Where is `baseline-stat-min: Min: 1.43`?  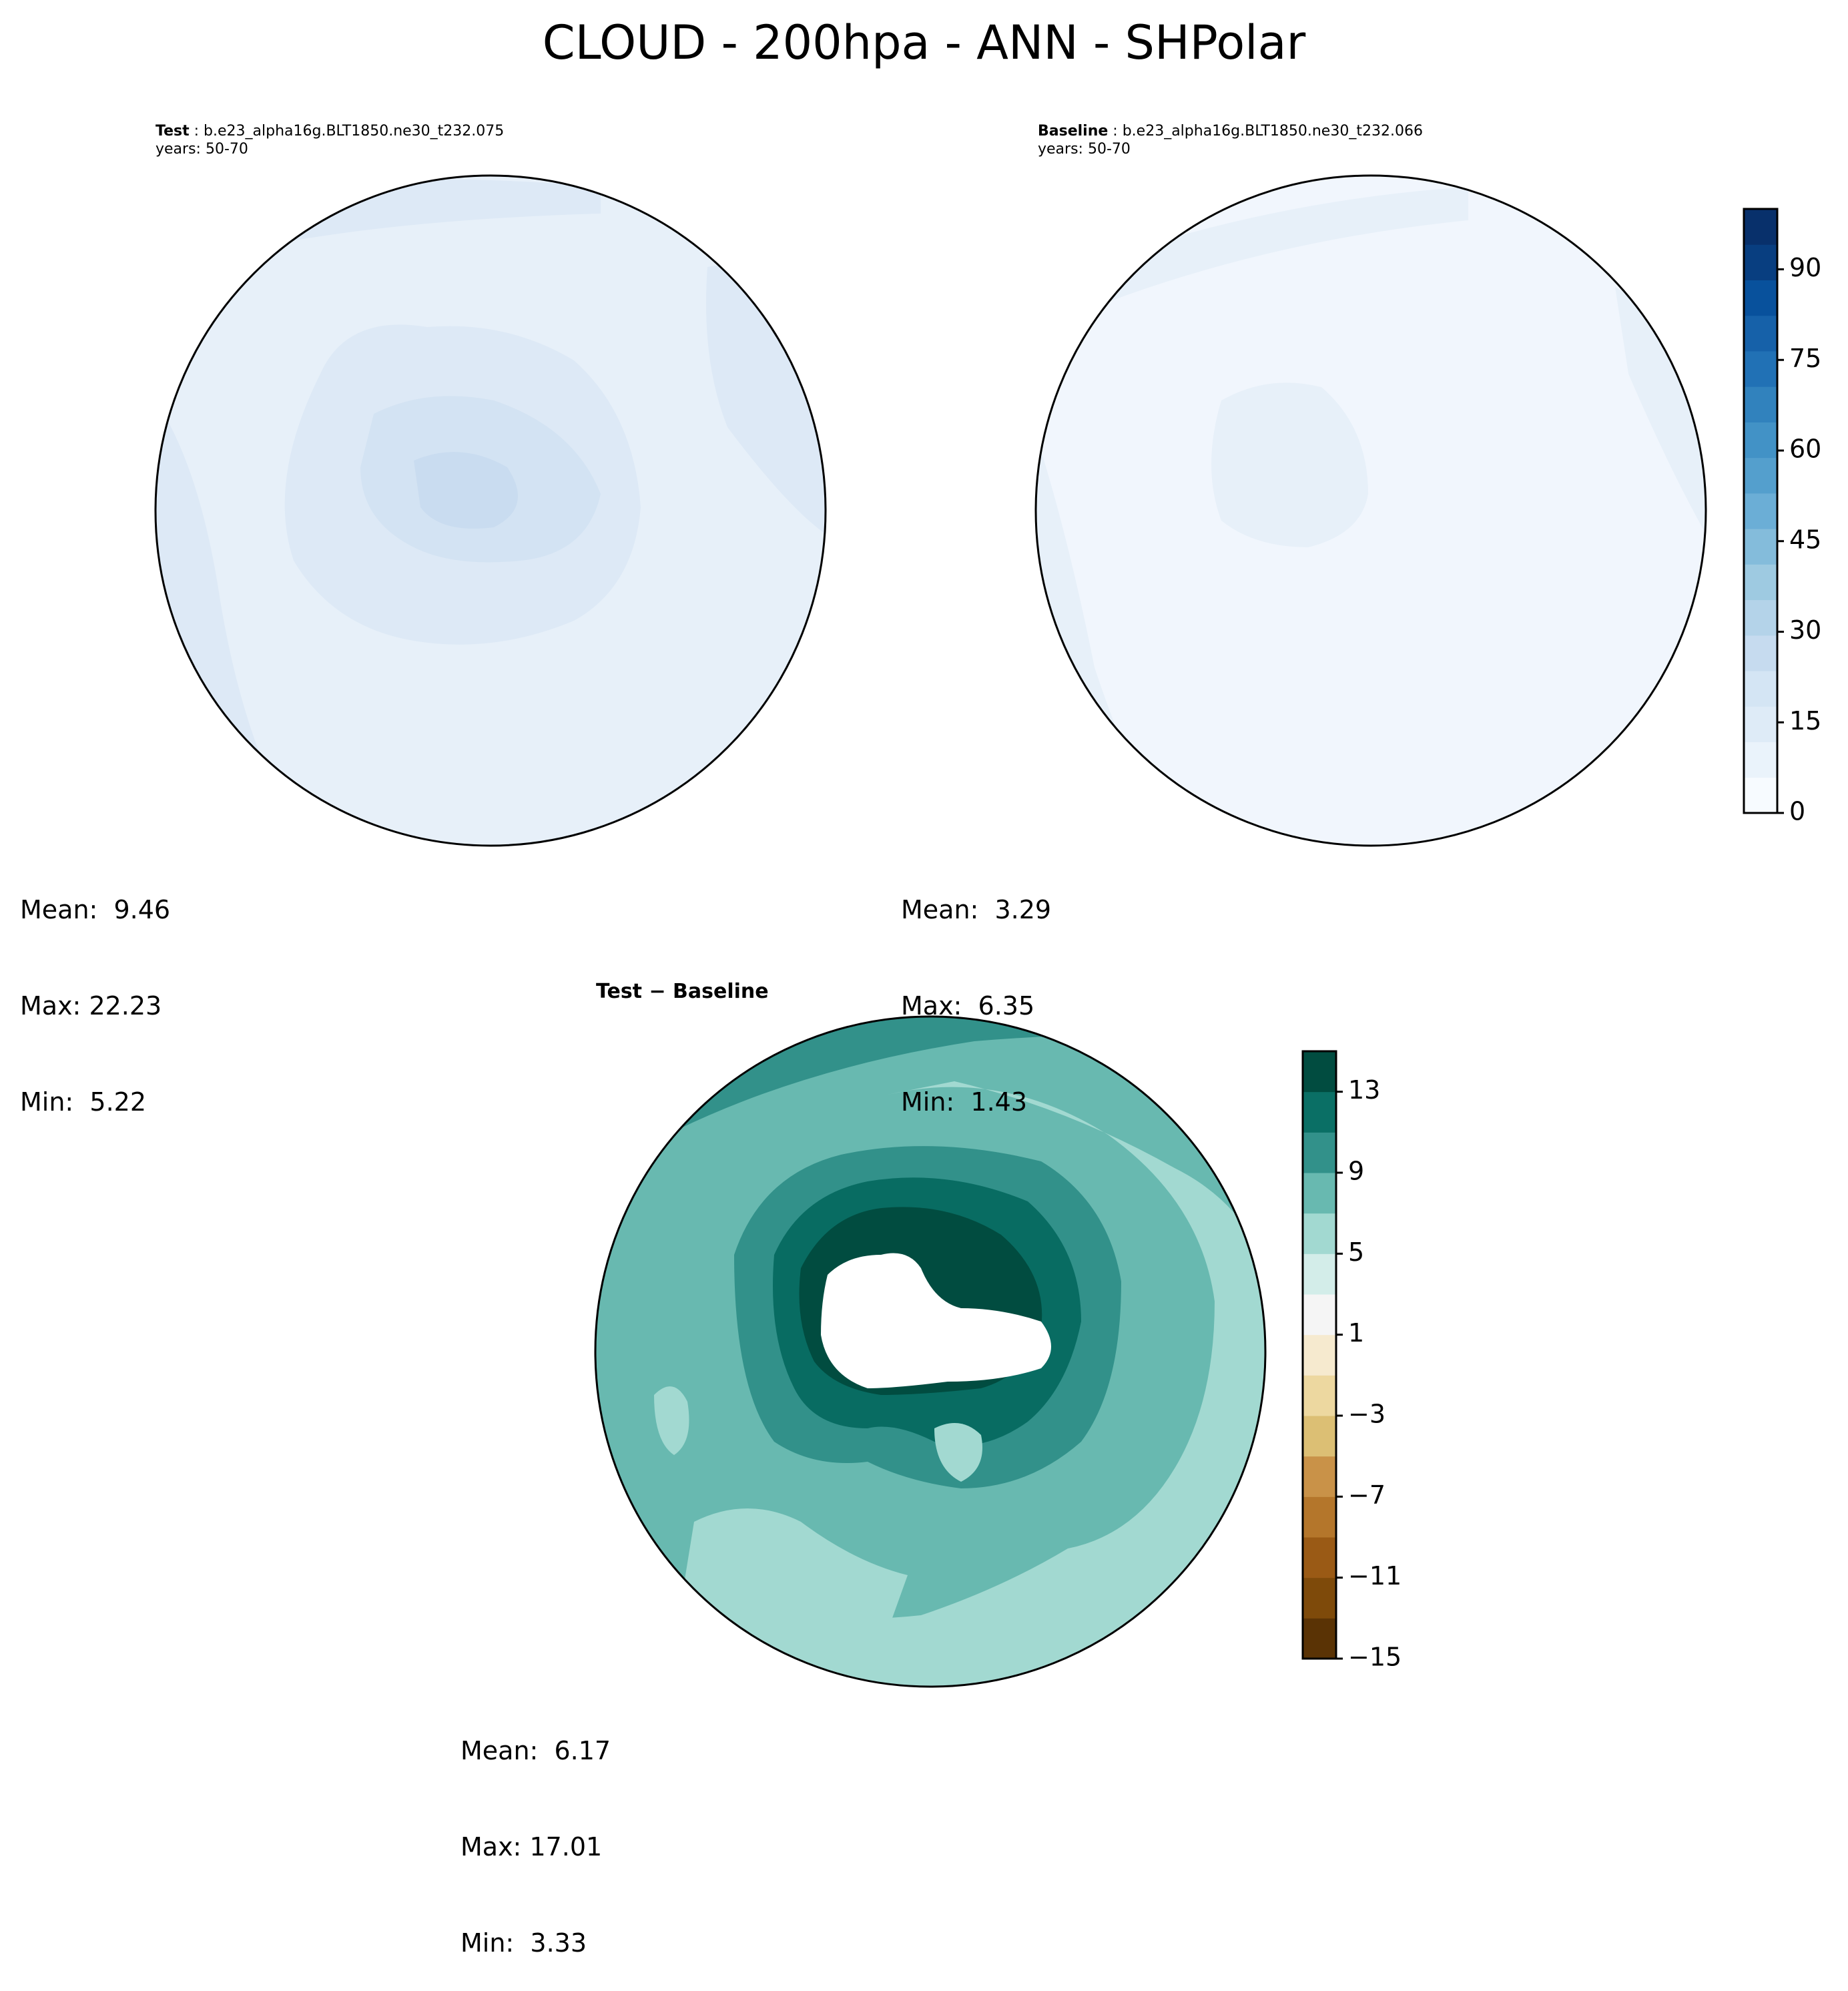
baseline-stat-min: Min: 1.43 is located at coordinates (964, 1102).